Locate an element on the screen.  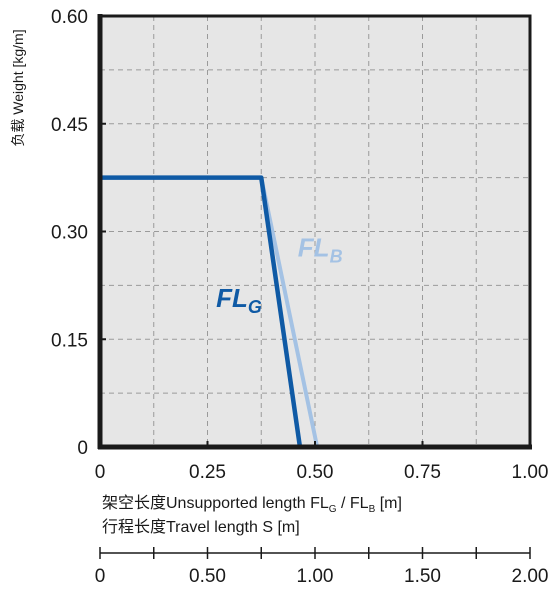
x-axis-label: 架空长度Unsupported length FLG / FLB [m] is located at coordinates (252, 504).